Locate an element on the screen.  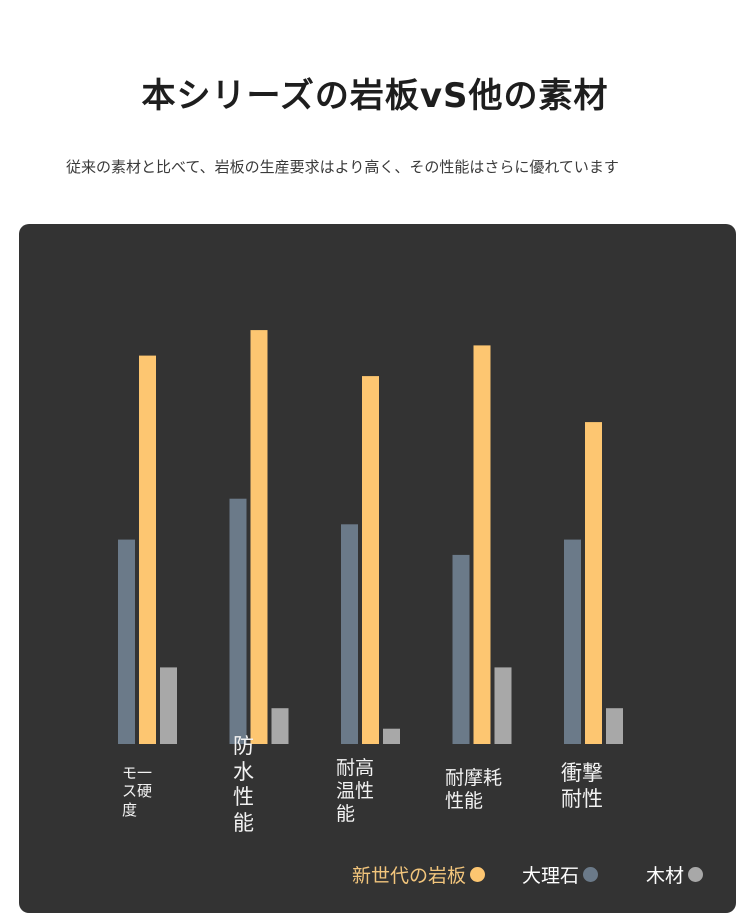
category-label-line: 性 is located at coordinates (243, 797).